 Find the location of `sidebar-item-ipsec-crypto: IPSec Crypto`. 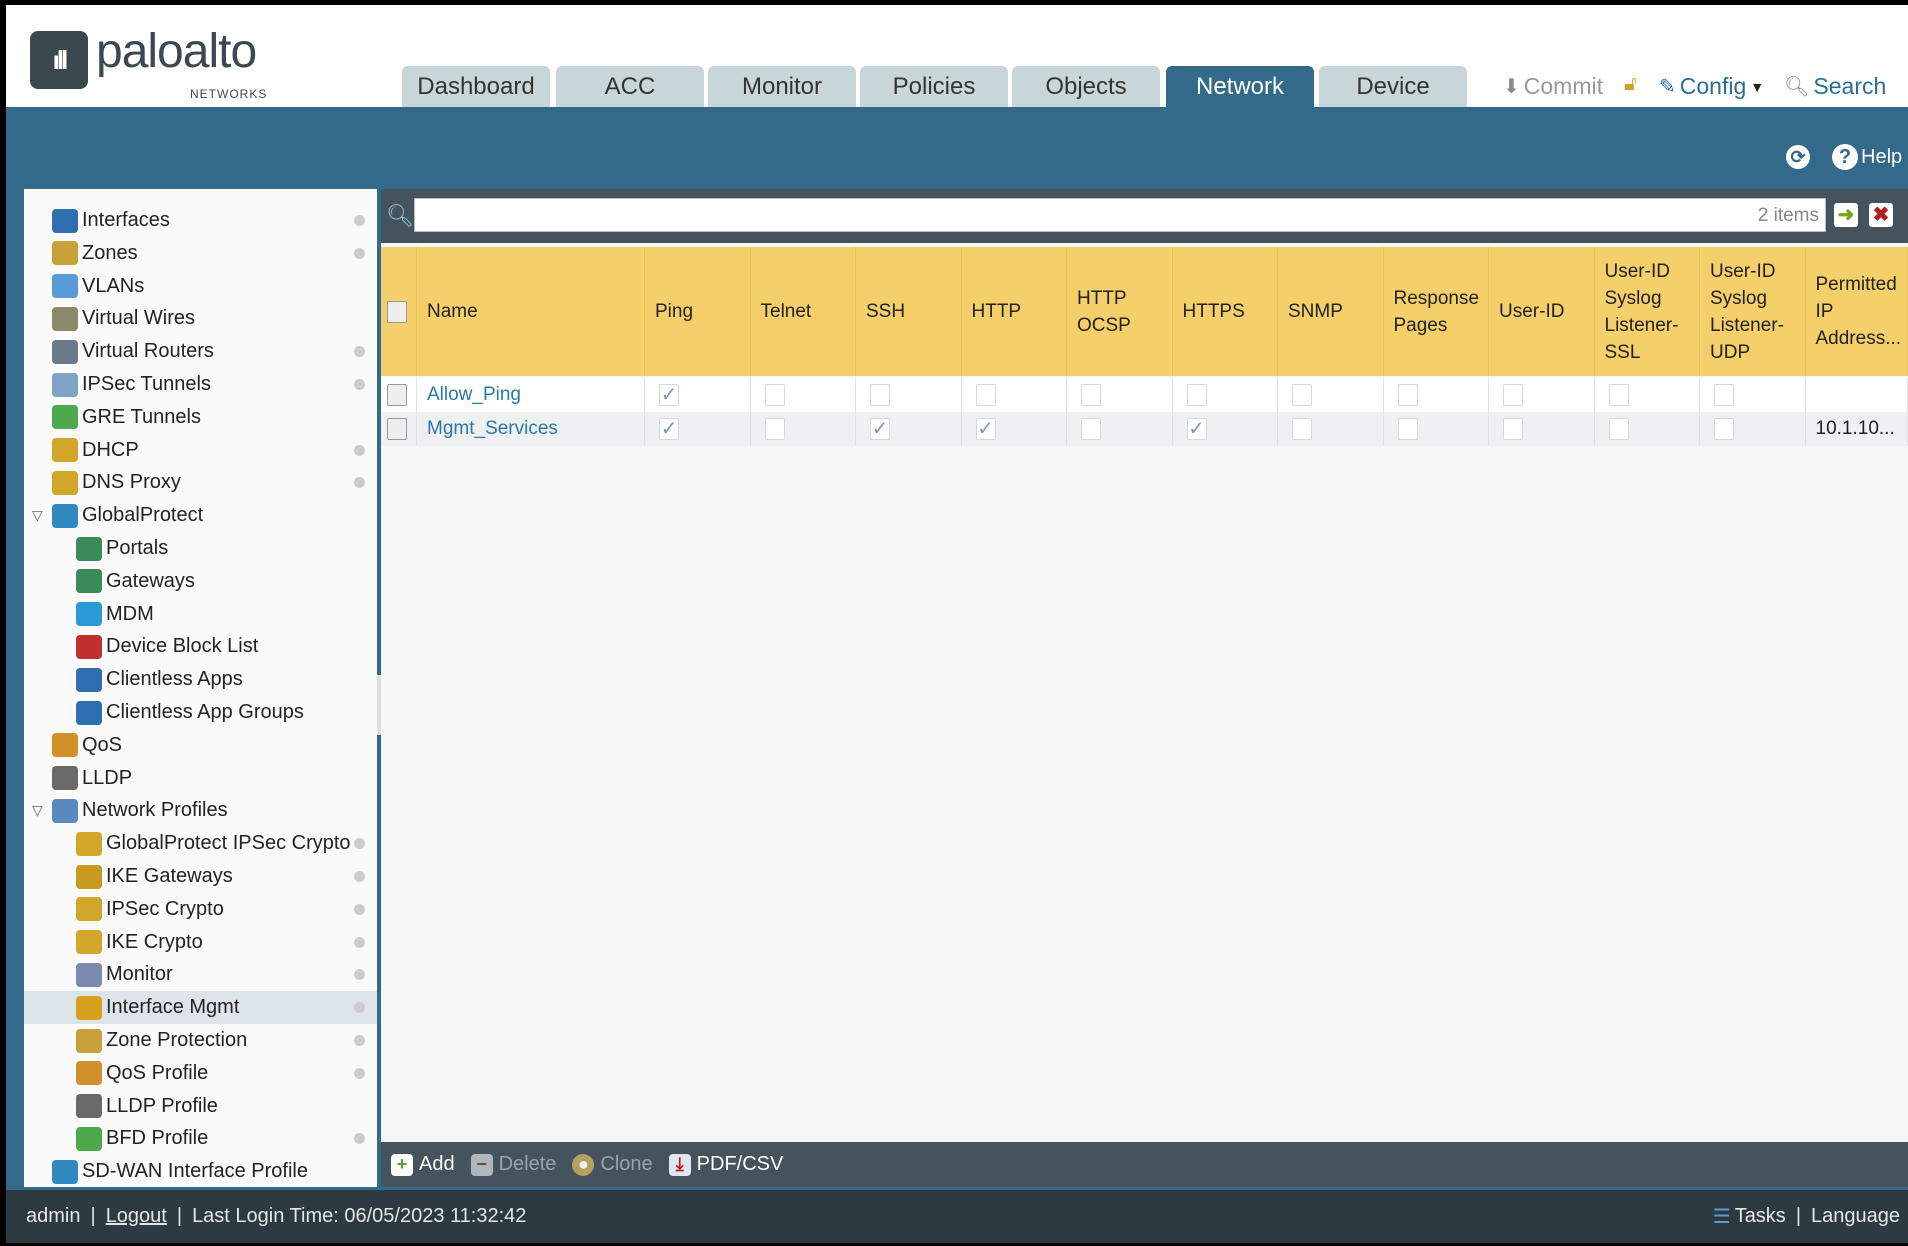

sidebar-item-ipsec-crypto: IPSec Crypto is located at coordinates (200, 909).